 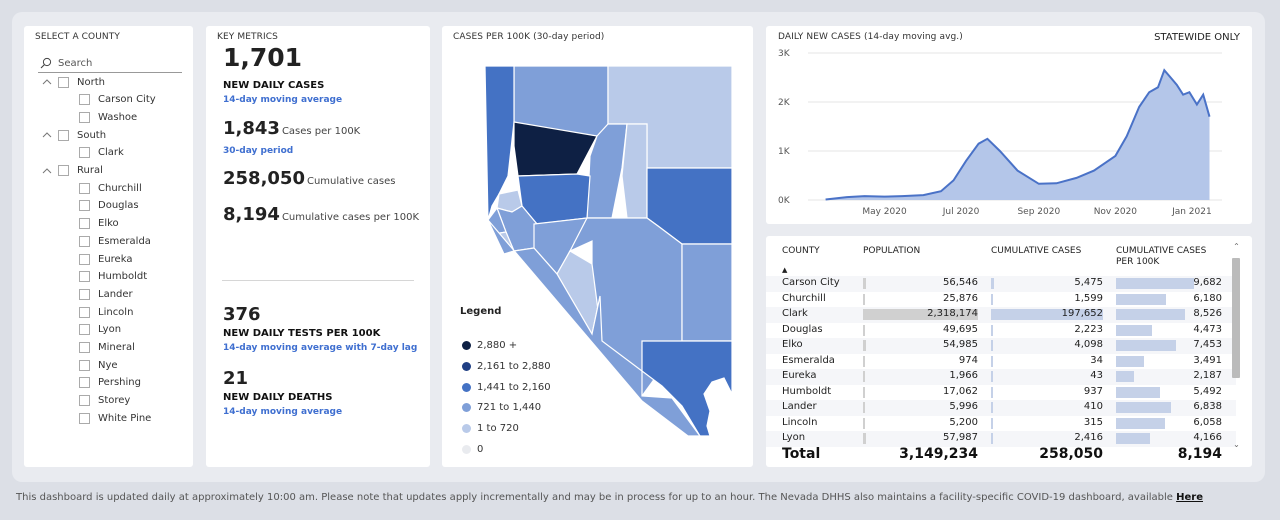 I want to click on county-item-churchill: Churchill, so click(x=110, y=188).